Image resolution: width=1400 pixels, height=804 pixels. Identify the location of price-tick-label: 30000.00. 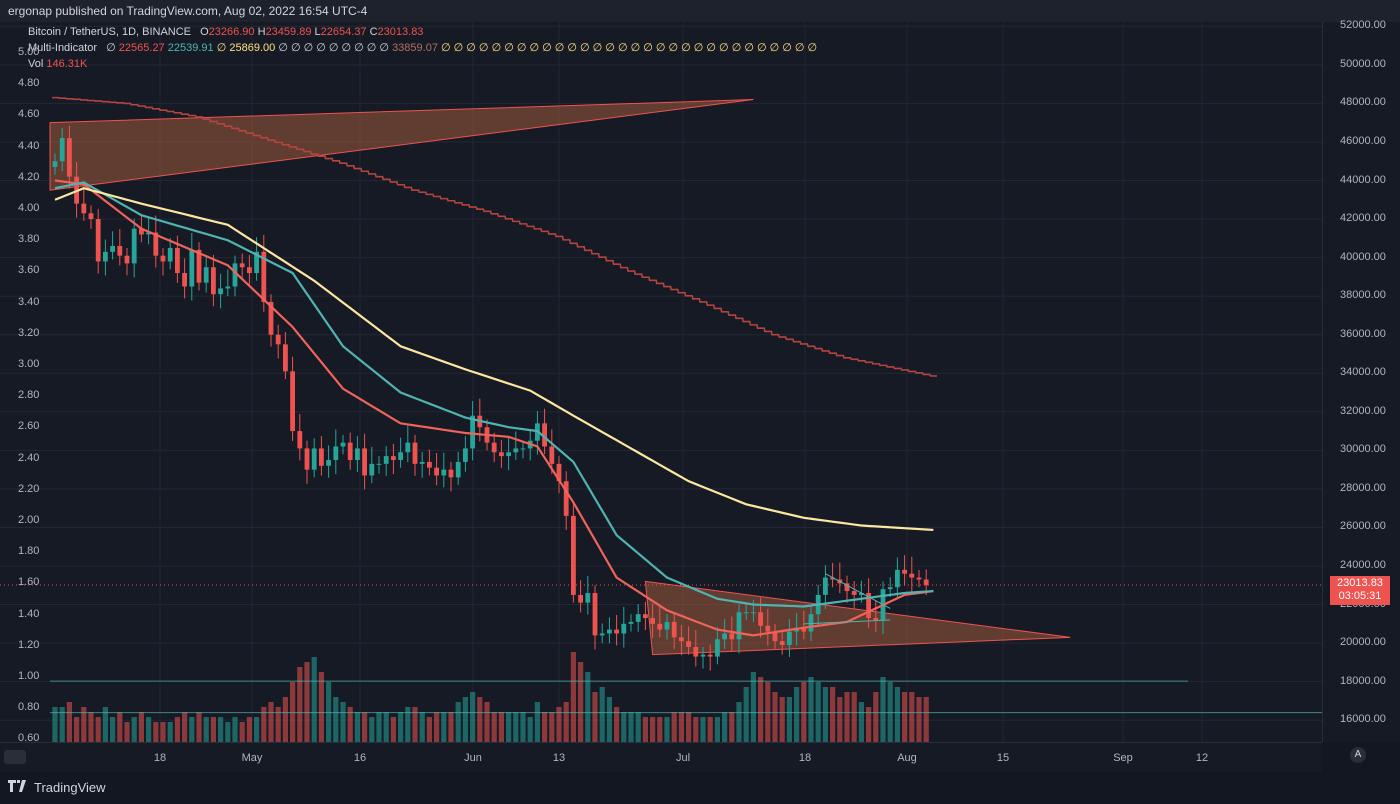
(1363, 449).